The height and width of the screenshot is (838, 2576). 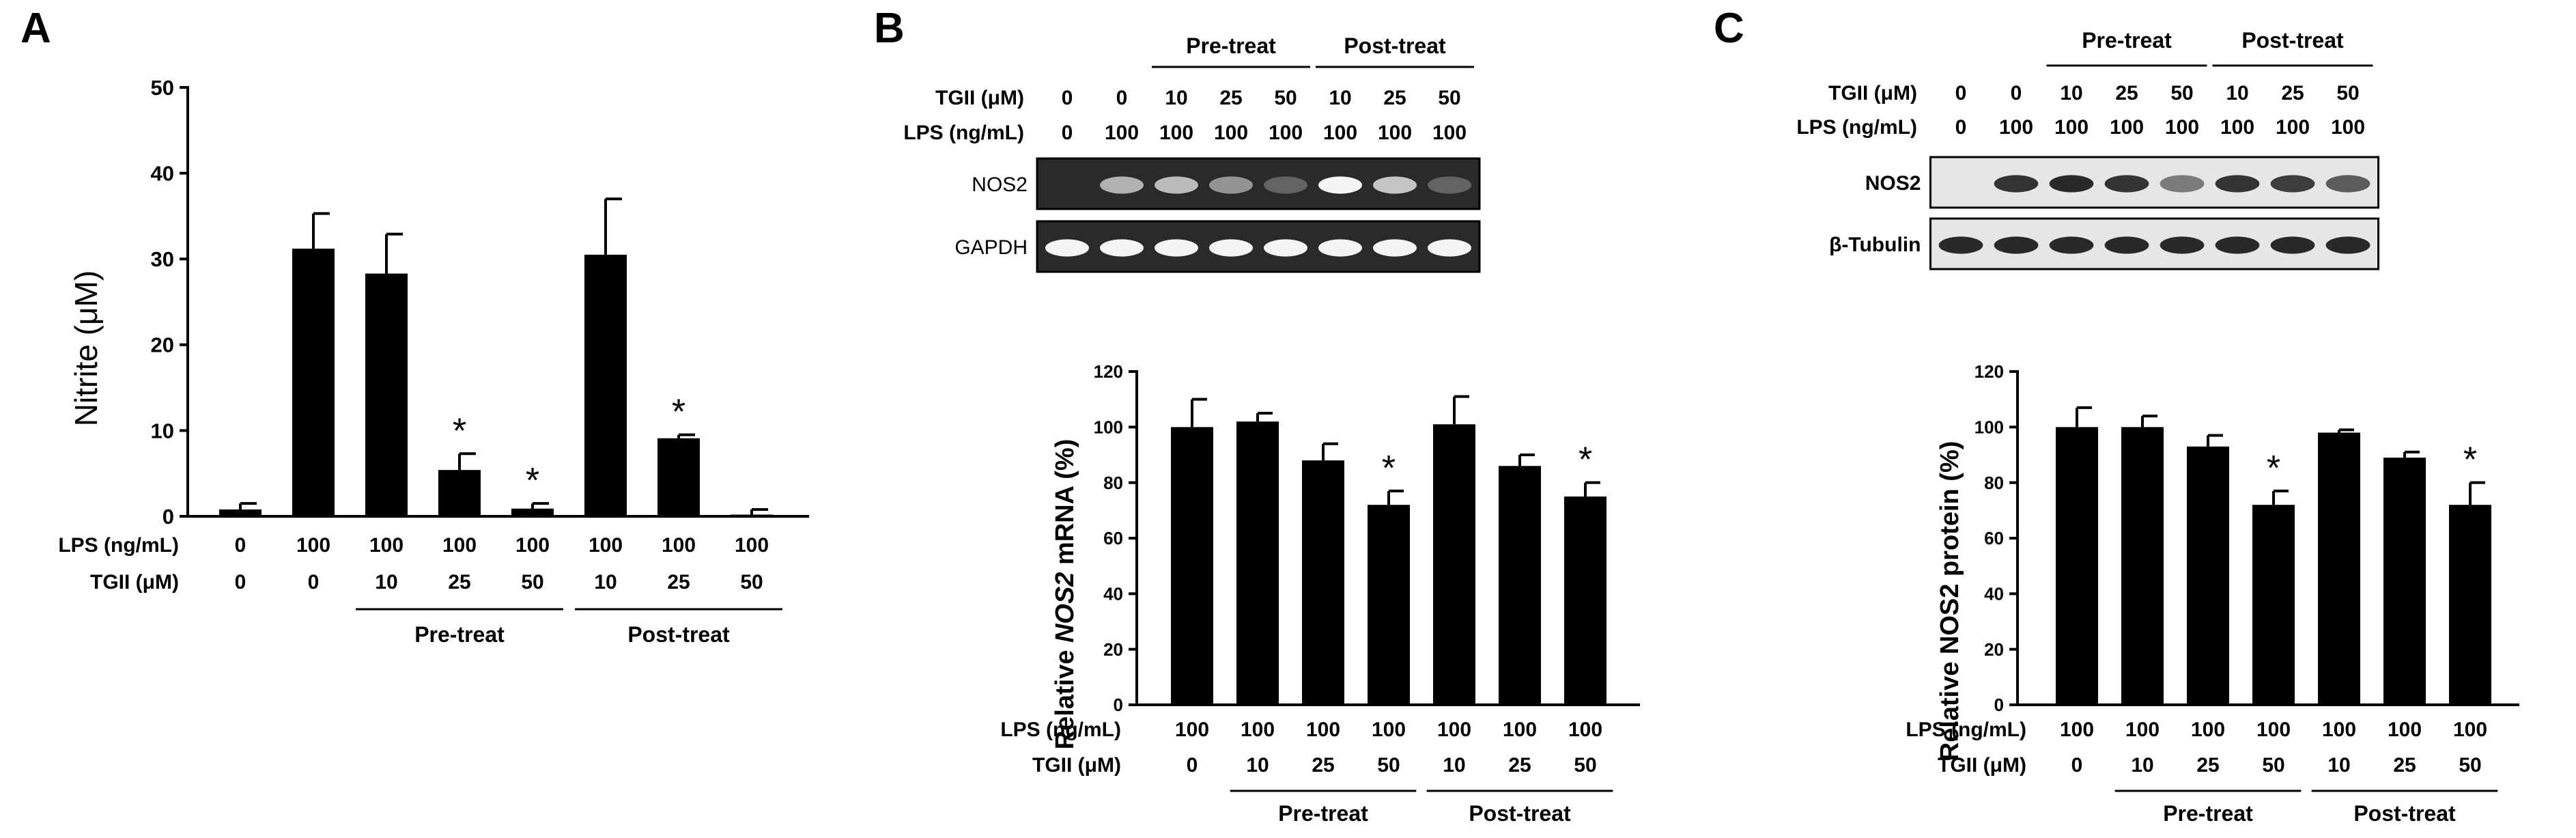 I want to click on panel-c-tgii-value: 25, so click(x=2404, y=765).